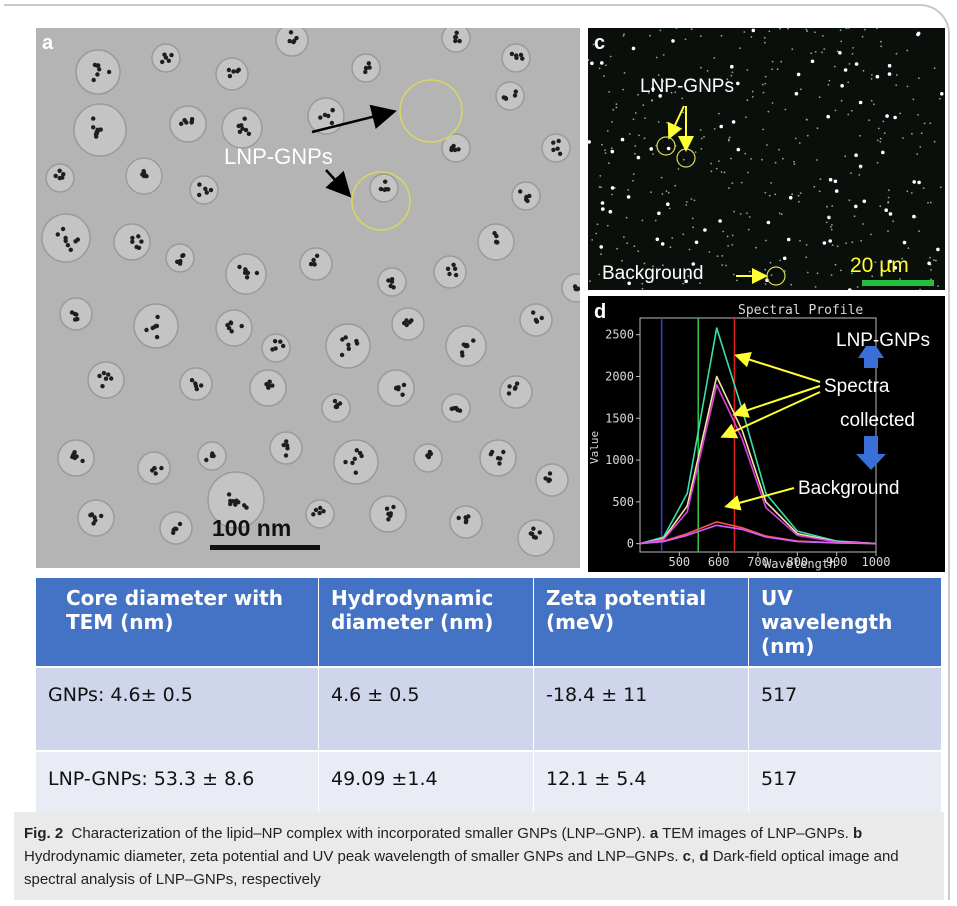 This screenshot has width=957, height=906. I want to click on down-arrow-icon, so click(871, 453).